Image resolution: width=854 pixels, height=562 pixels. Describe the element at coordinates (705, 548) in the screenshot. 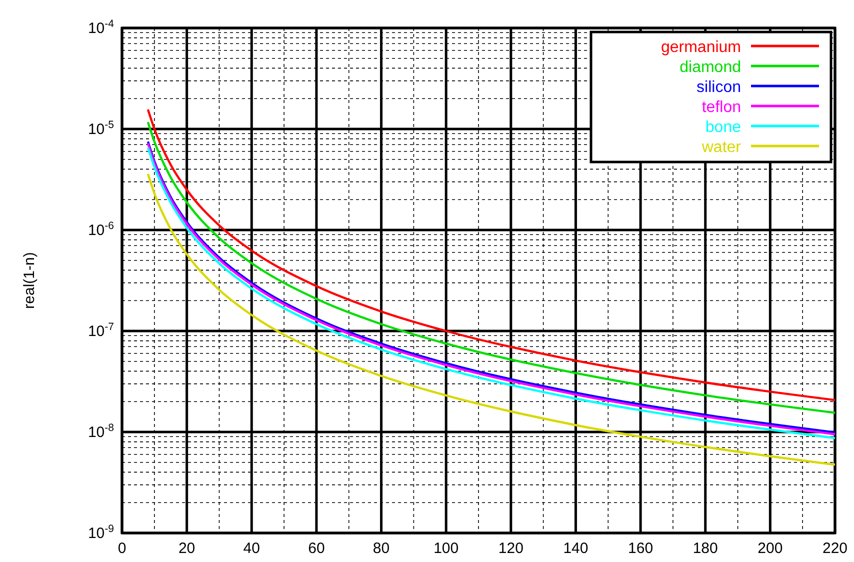

I see `x-tick-label: 180` at that location.